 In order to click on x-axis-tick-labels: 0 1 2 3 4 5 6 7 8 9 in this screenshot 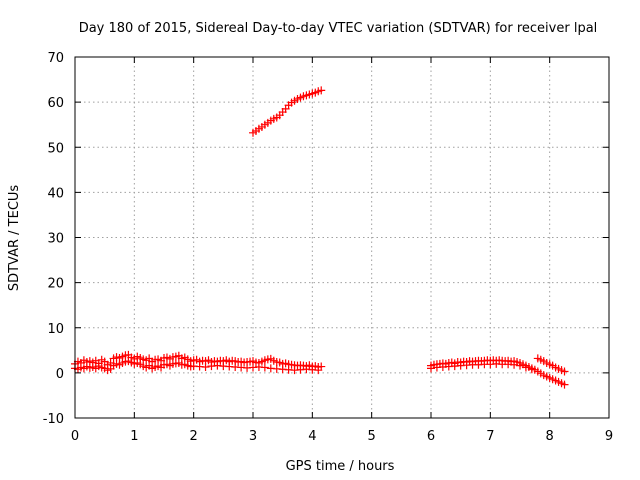, I will do `click(342, 436)`.